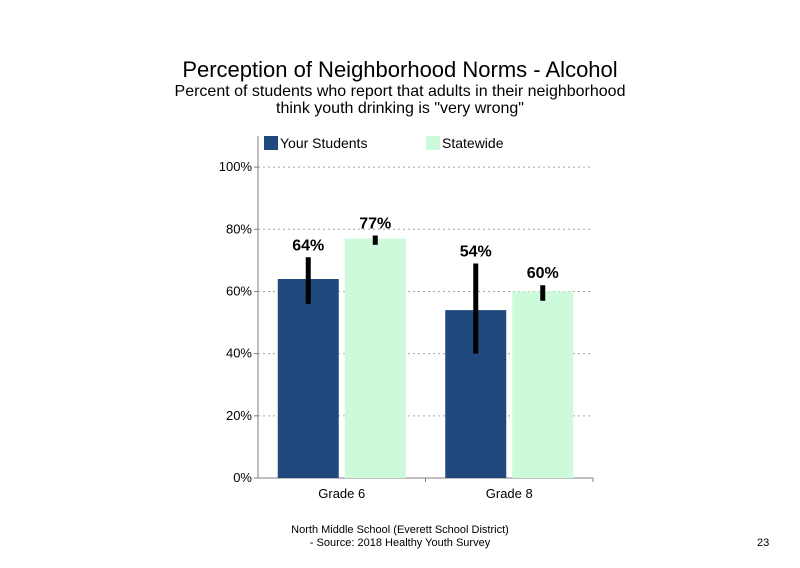  I want to click on y-tick-label-5: 100%, so click(236, 166).